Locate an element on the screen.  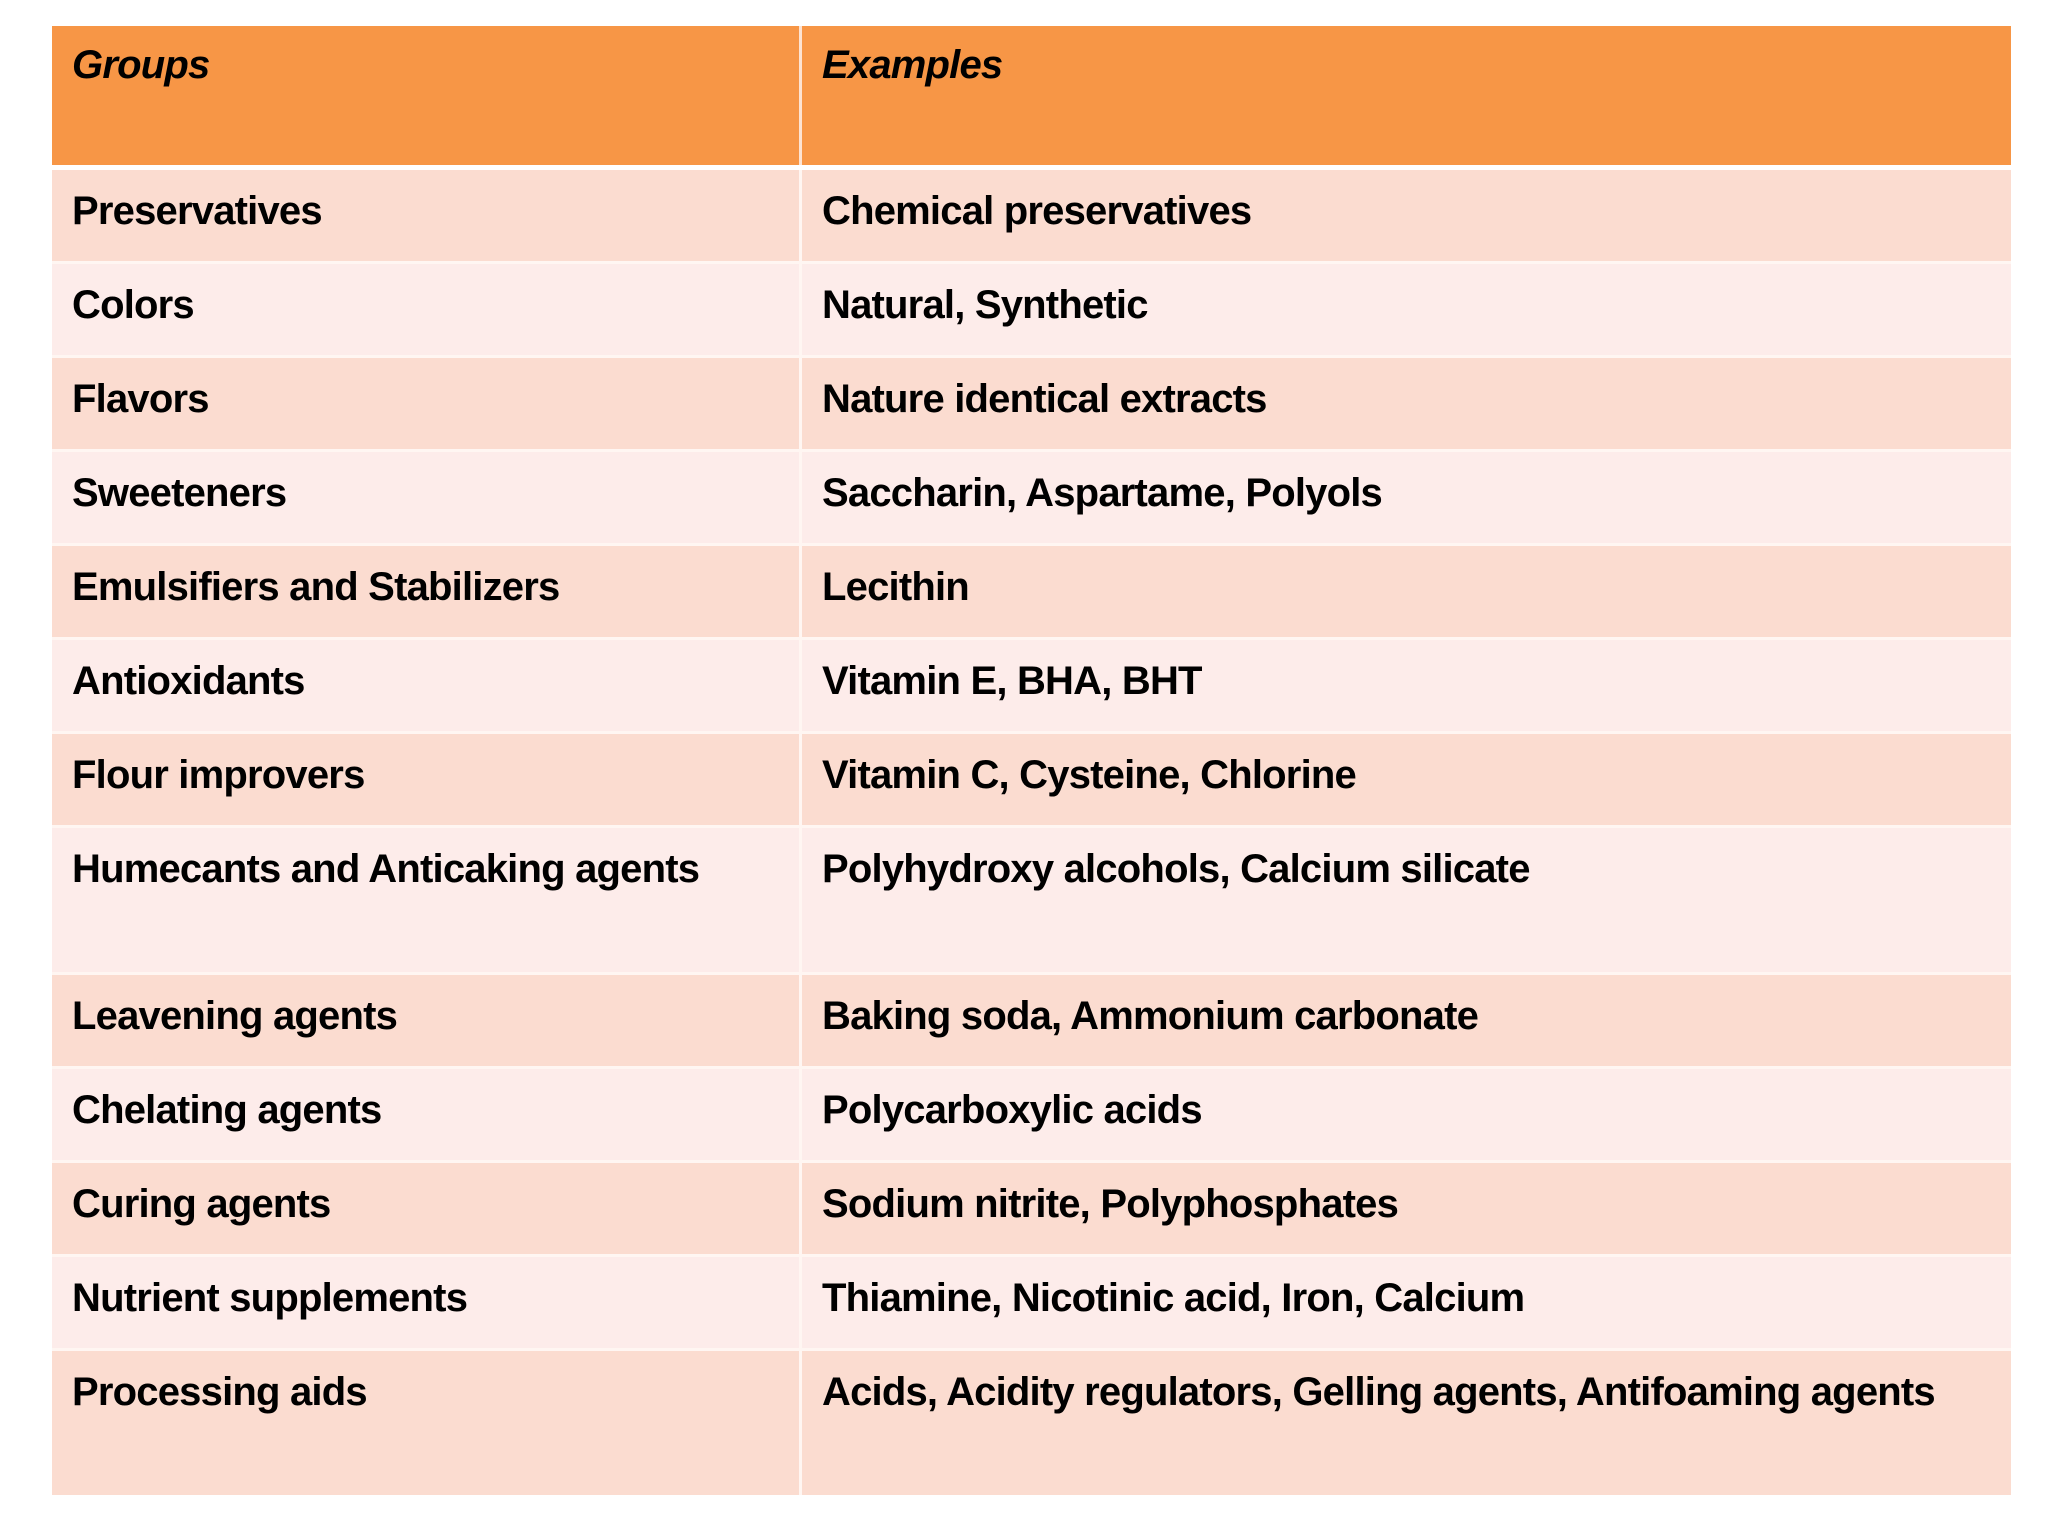
examples-cell: Baking soda, Ammonium carbonate is located at coordinates (1150, 1016).